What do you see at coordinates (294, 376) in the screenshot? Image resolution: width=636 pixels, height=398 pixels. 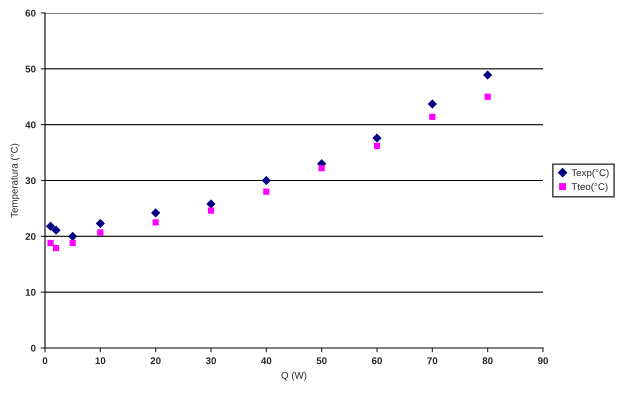 I see `x-axis-title: Q (W)` at bounding box center [294, 376].